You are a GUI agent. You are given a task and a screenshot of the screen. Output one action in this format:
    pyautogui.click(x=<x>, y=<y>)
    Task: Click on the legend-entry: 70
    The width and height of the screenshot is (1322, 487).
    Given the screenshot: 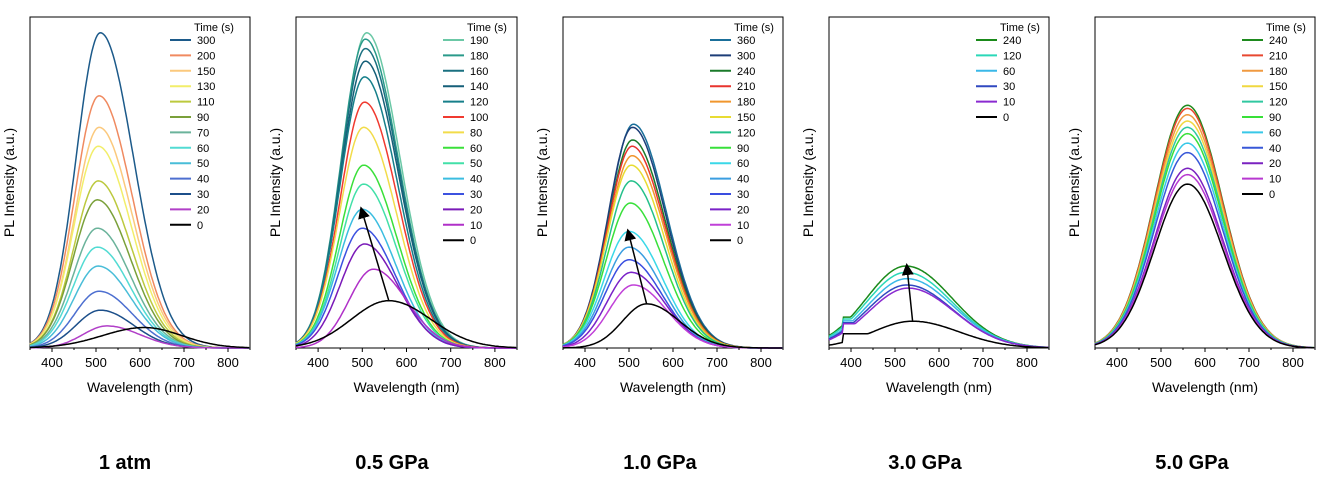 What is the action you would take?
    pyautogui.click(x=203, y=133)
    